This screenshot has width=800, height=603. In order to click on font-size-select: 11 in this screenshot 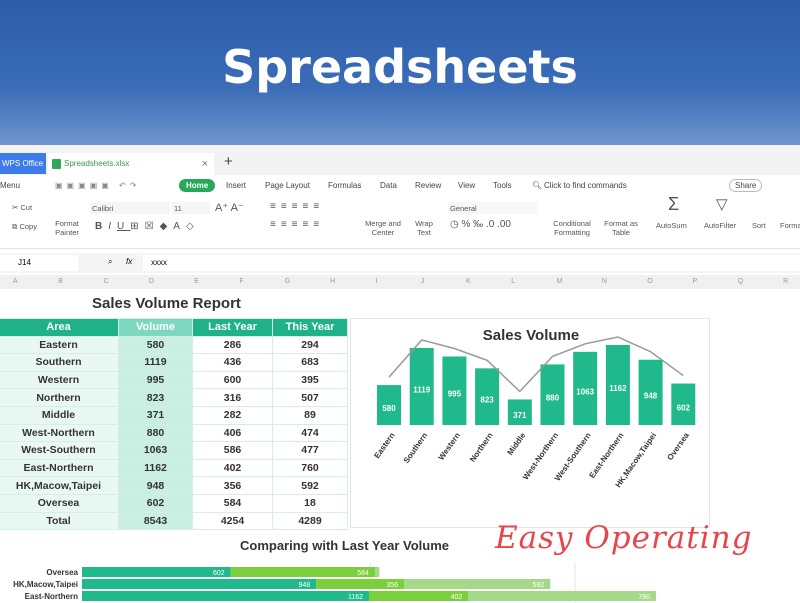, I will do `click(191, 208)`.